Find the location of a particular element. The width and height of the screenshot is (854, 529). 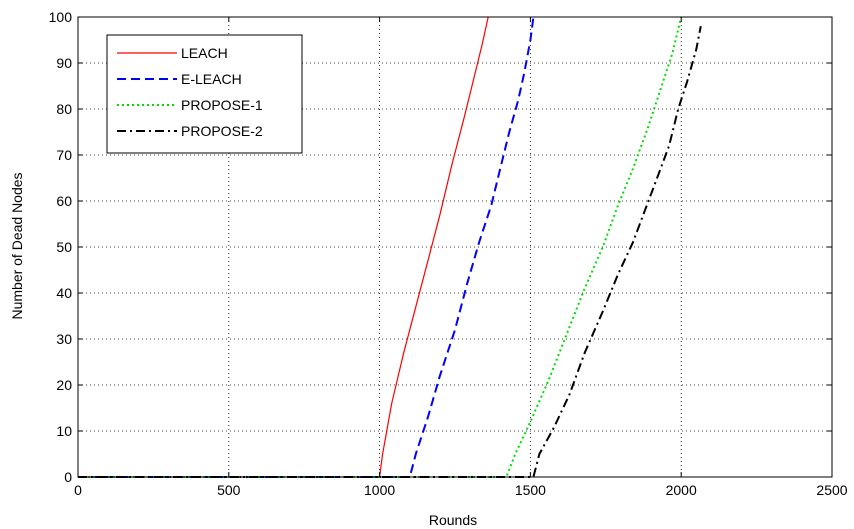

x-axis-label: Rounds is located at coordinates (453, 520).